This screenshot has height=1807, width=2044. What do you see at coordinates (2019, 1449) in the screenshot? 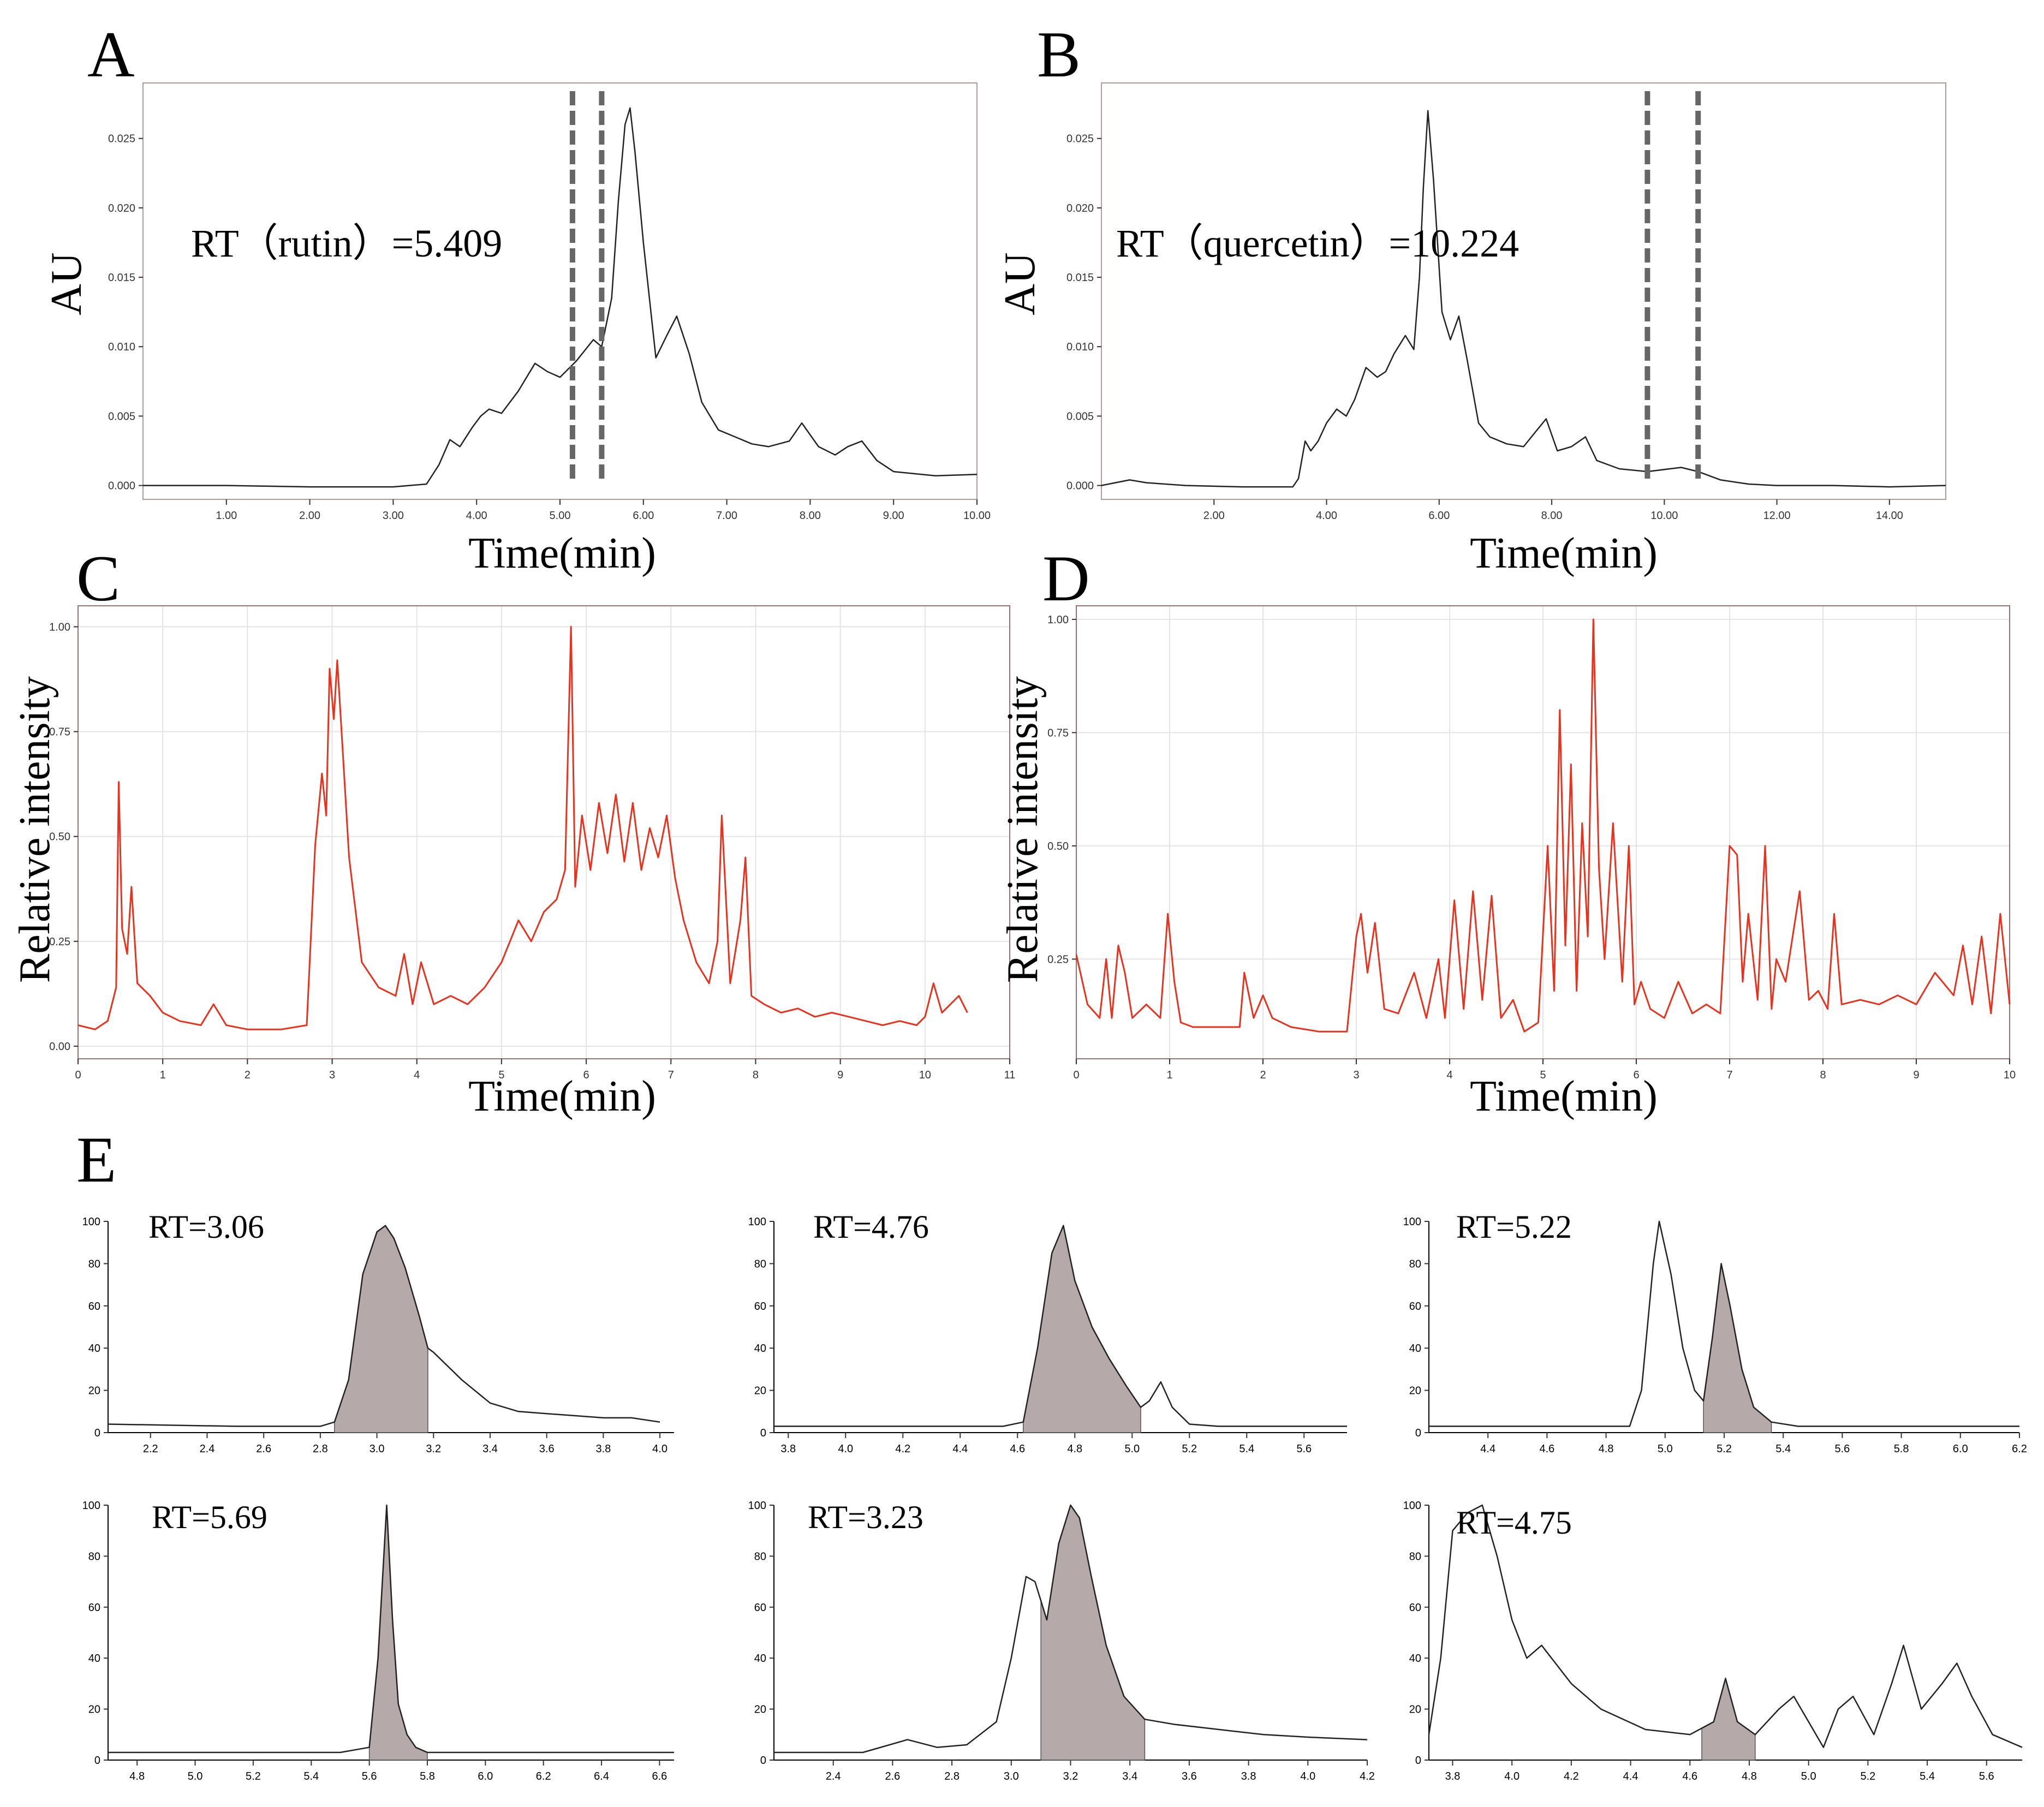
I see `x-tick-label: 6.2` at bounding box center [2019, 1449].